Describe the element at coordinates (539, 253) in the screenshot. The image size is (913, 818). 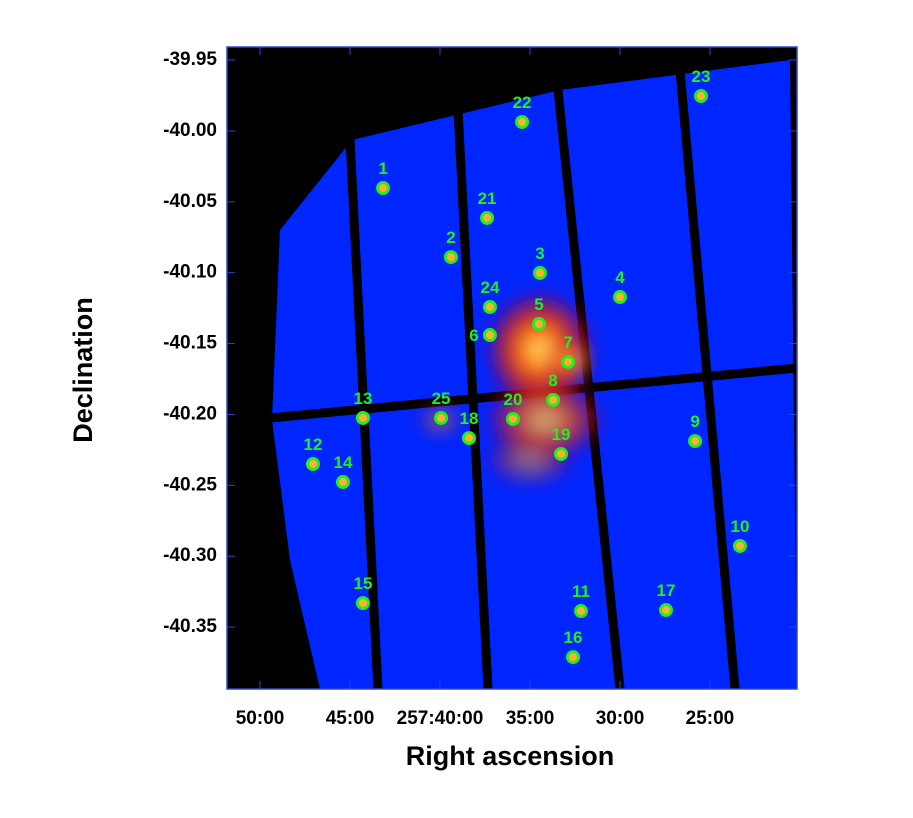
I see `source-label: 3` at that location.